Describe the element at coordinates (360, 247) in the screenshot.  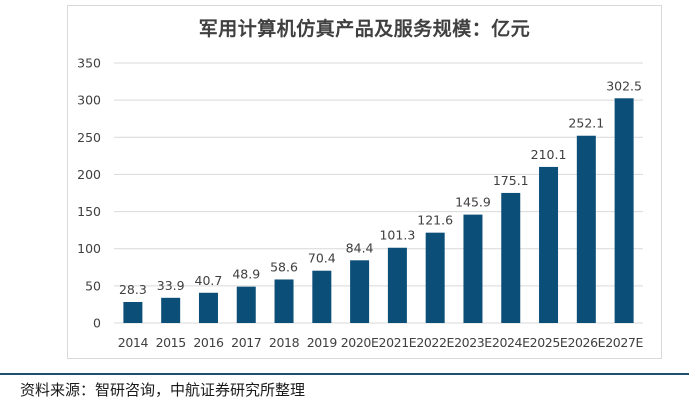
I see `data-label: 84.4` at that location.